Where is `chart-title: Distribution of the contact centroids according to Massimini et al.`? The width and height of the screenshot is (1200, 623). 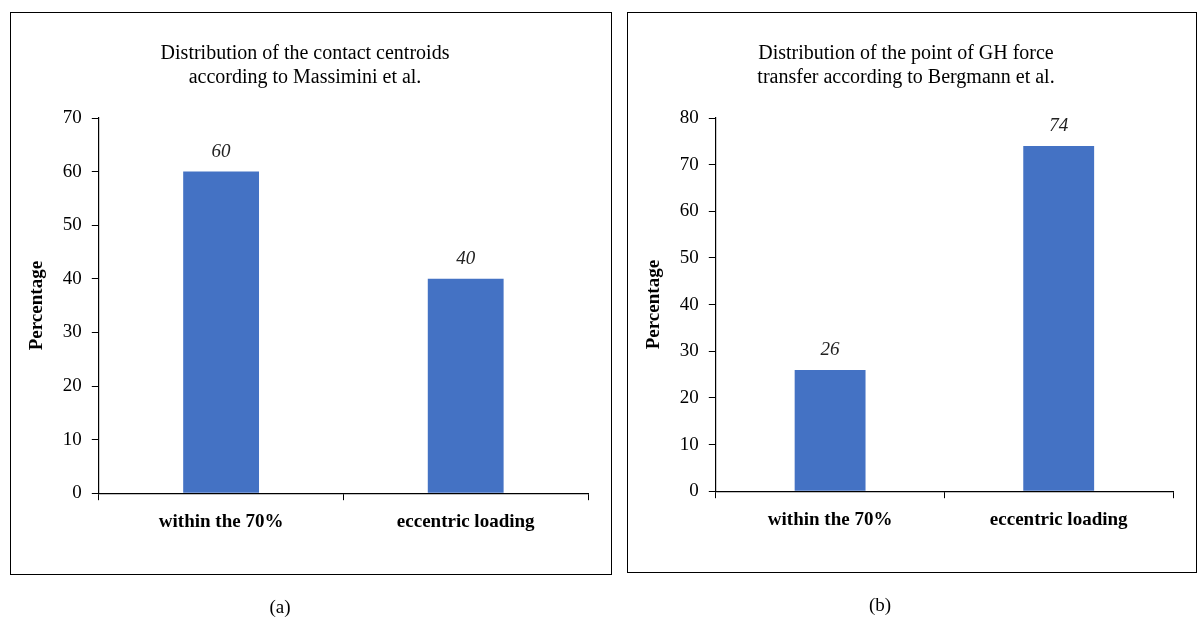 chart-title: Distribution of the contact centroids according to Massimini et al. is located at coordinates (305, 65).